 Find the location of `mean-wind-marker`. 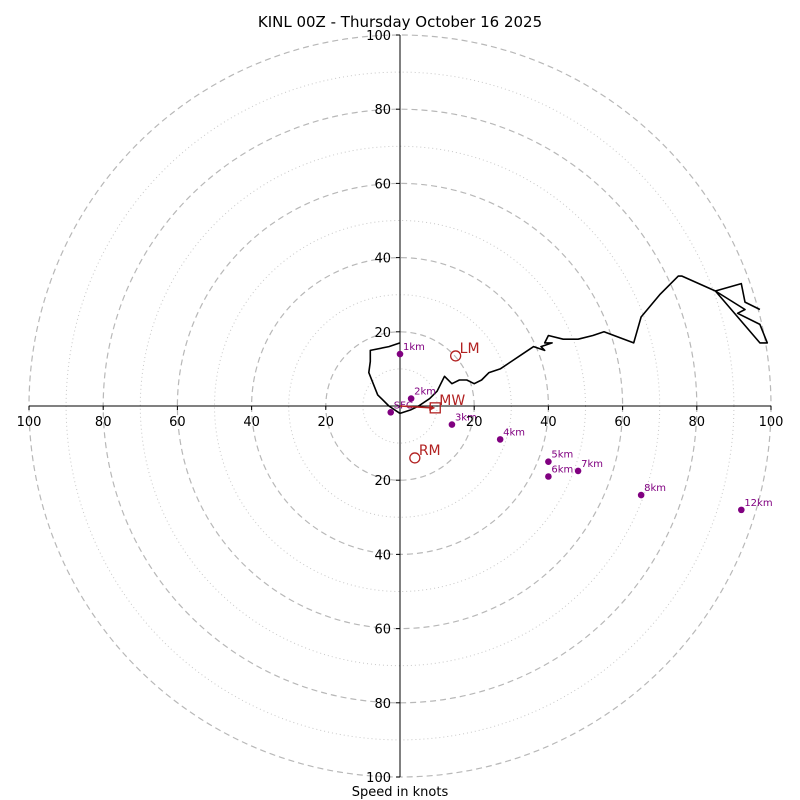

mean-wind-marker is located at coordinates (435, 408).